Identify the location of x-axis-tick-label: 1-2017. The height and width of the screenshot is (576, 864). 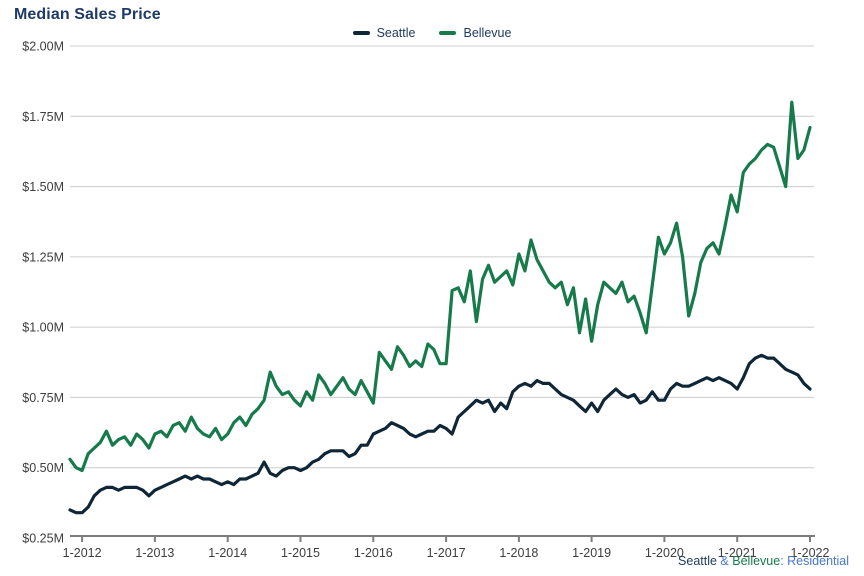
(446, 553).